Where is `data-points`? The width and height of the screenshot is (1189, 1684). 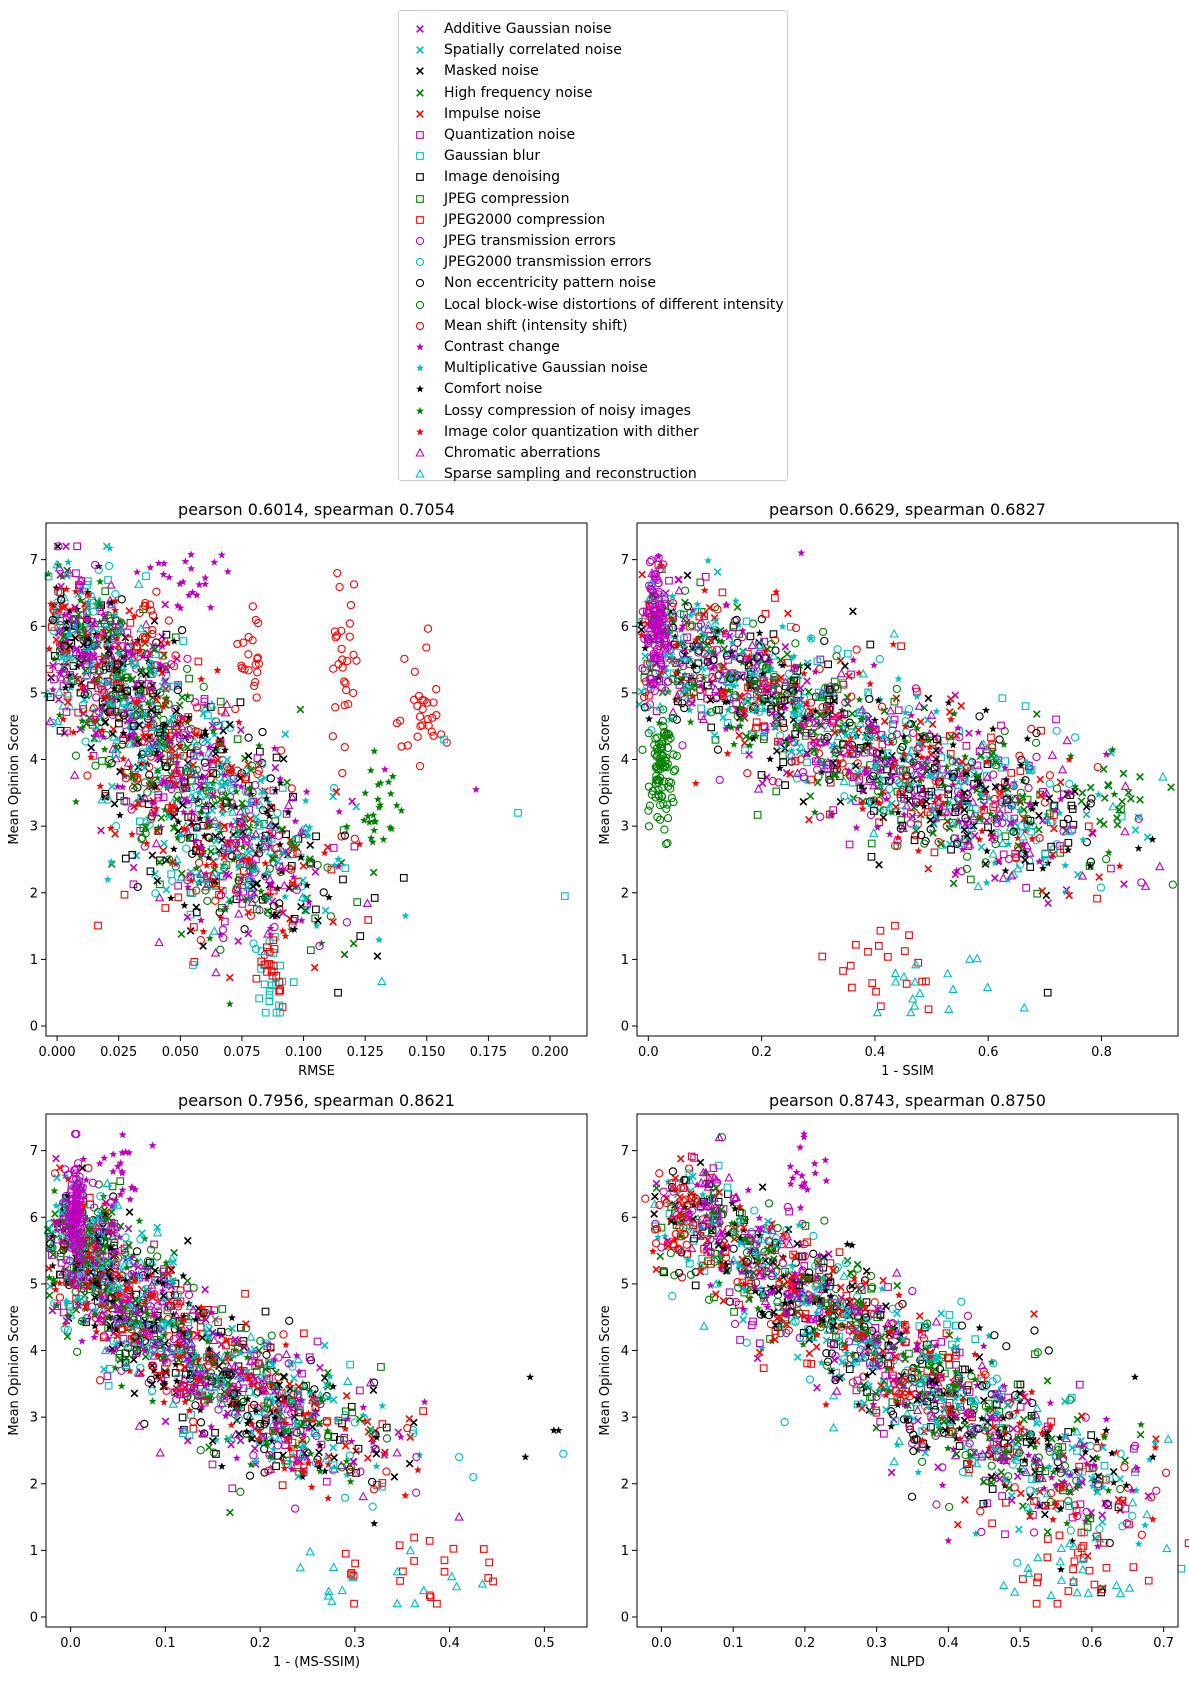 data-points is located at coordinates (306, 779).